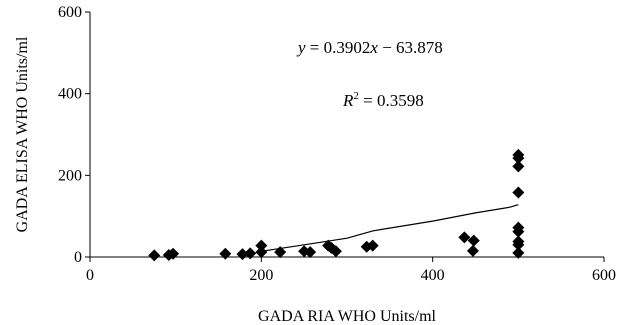 This screenshot has width=624, height=325. I want to click on equation-x-var: x, so click(373, 47).